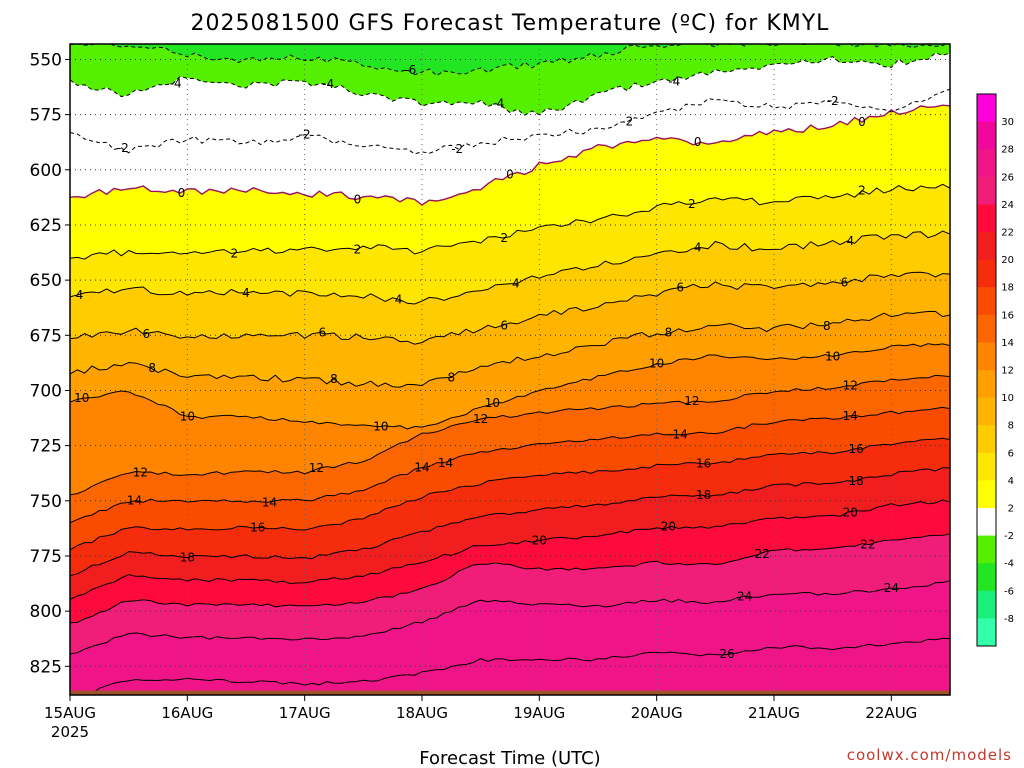  I want to click on x-tick-label: 20AUG, so click(657, 713).